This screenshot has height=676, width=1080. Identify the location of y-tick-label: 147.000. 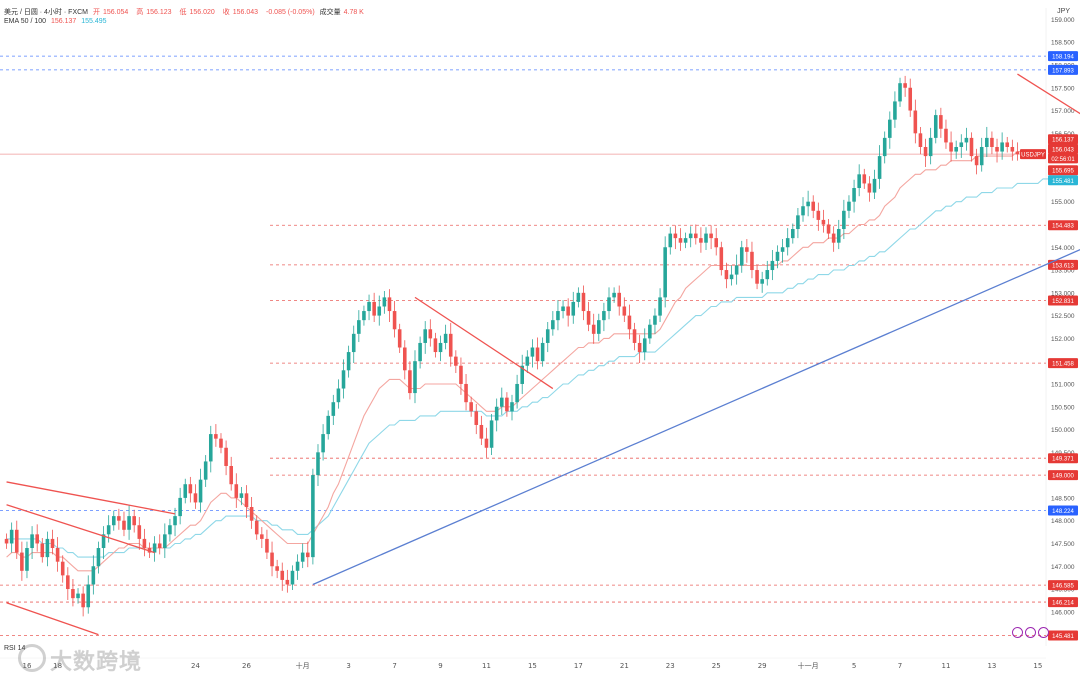
(1063, 567).